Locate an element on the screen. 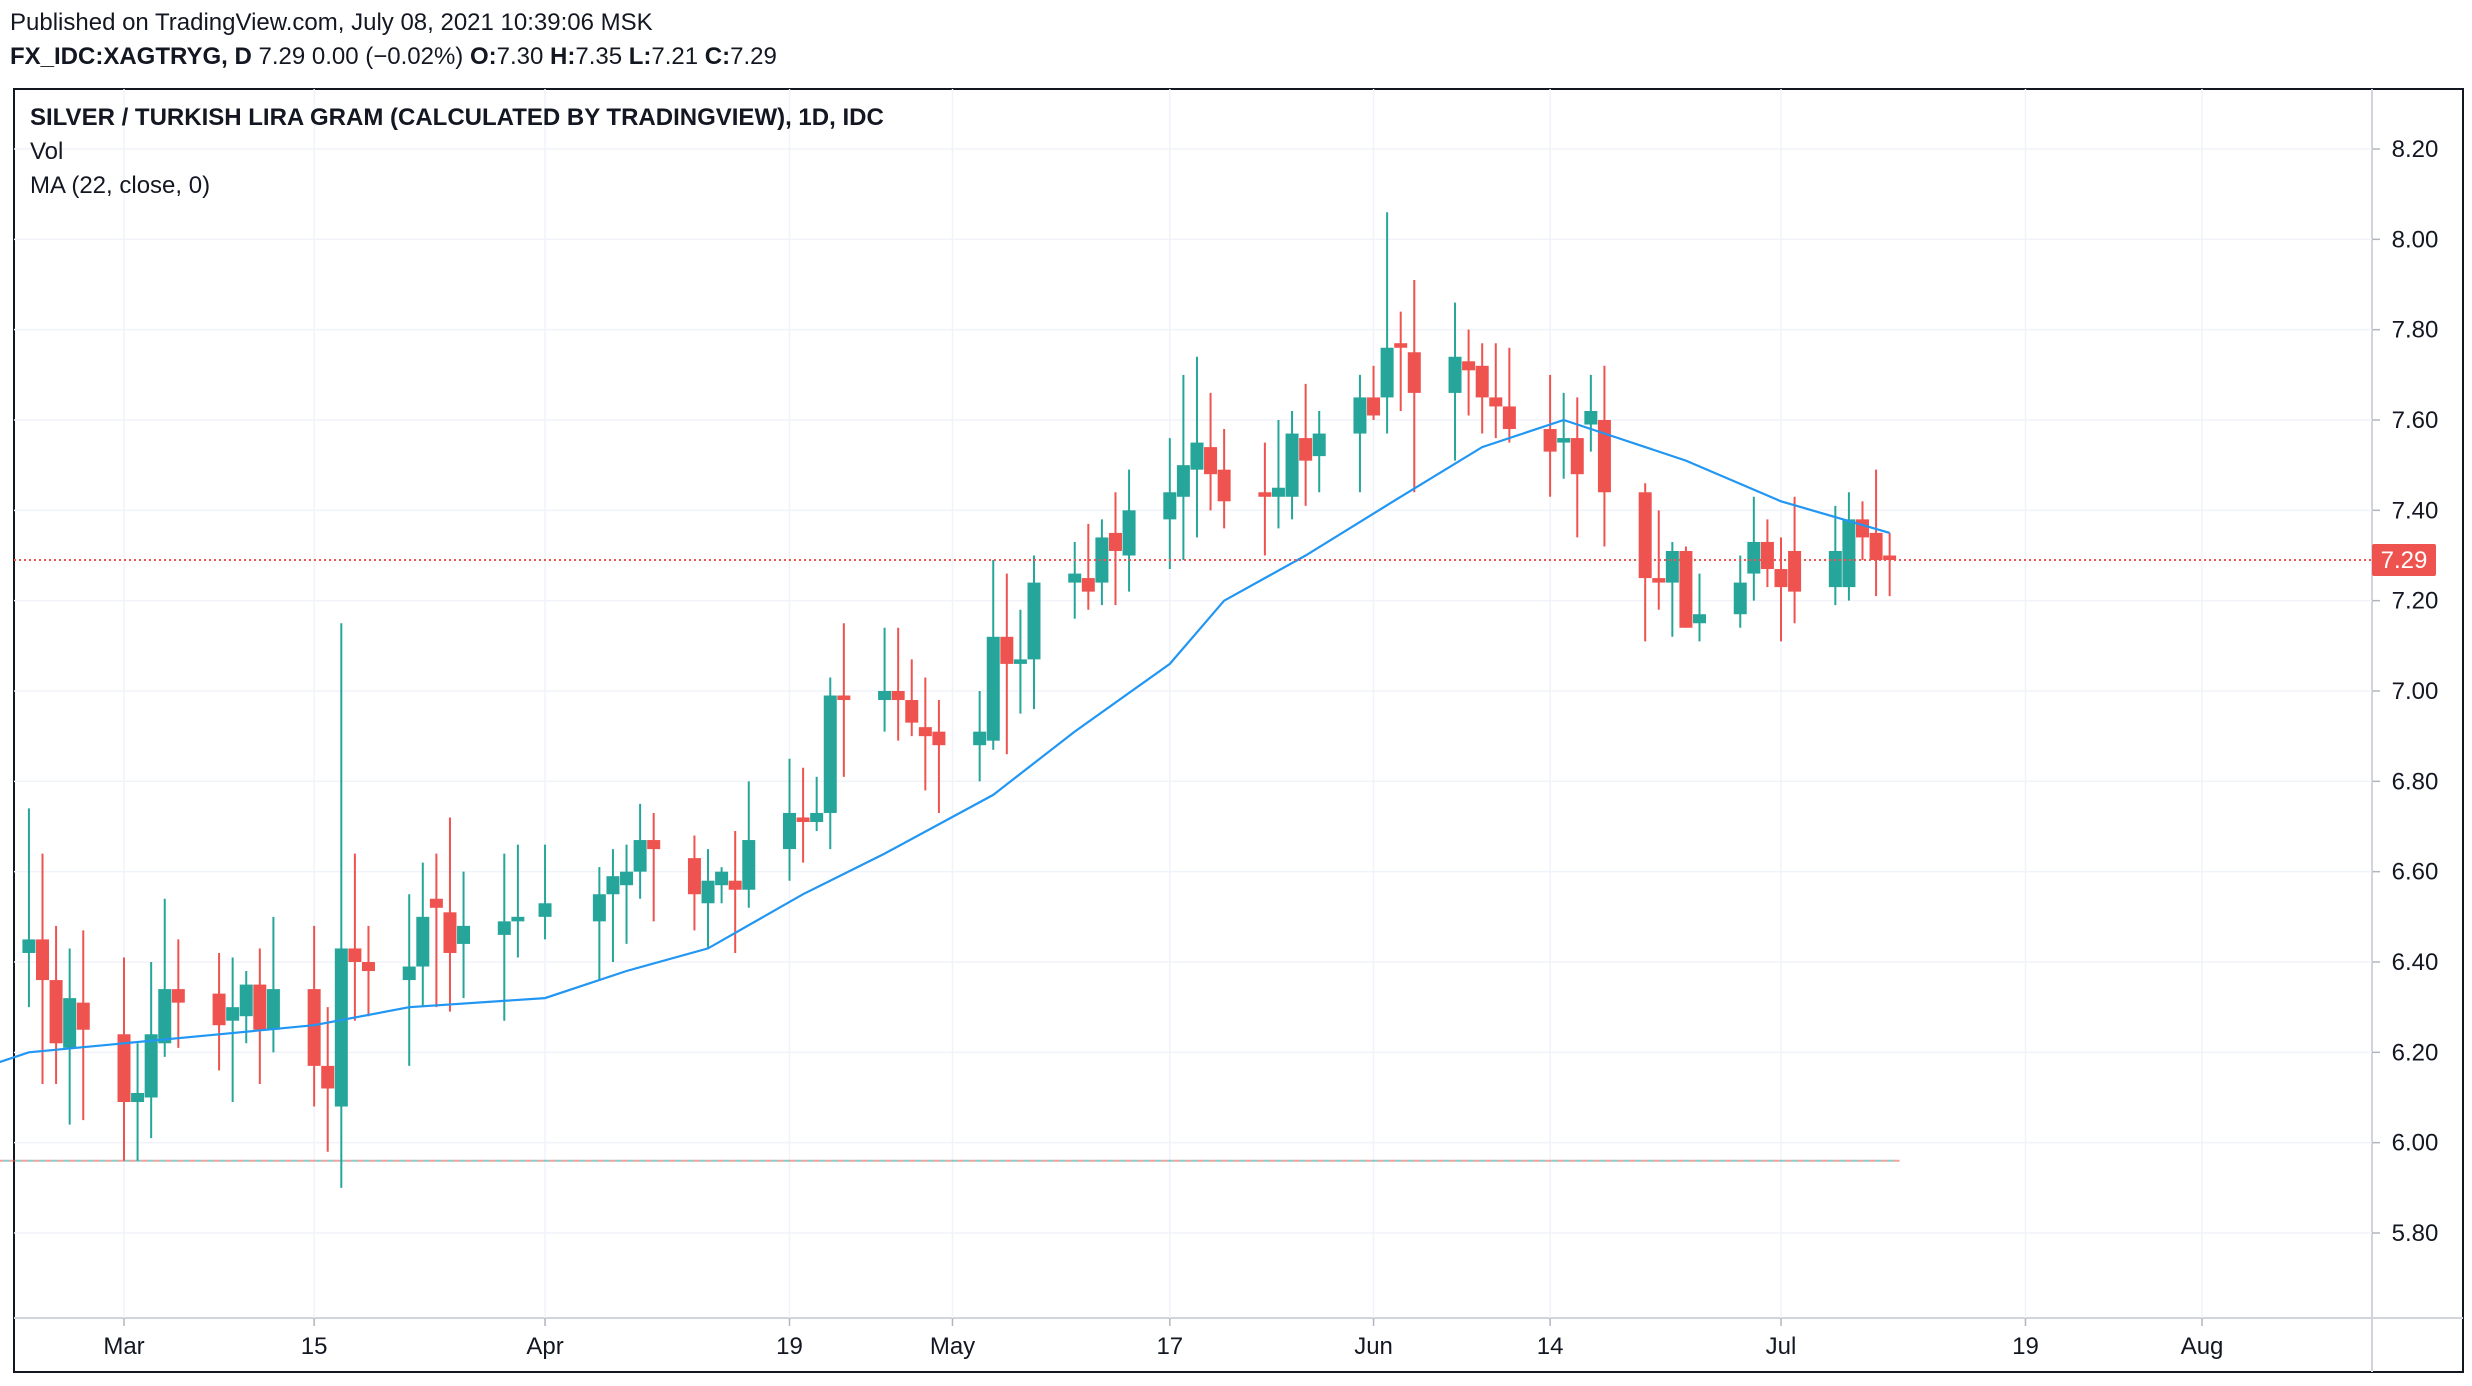 The height and width of the screenshot is (1386, 2472). time-axis: Mar 15 Apr 19 May 17 Jun 14 Jul 19 Aug is located at coordinates (1163, 1339).